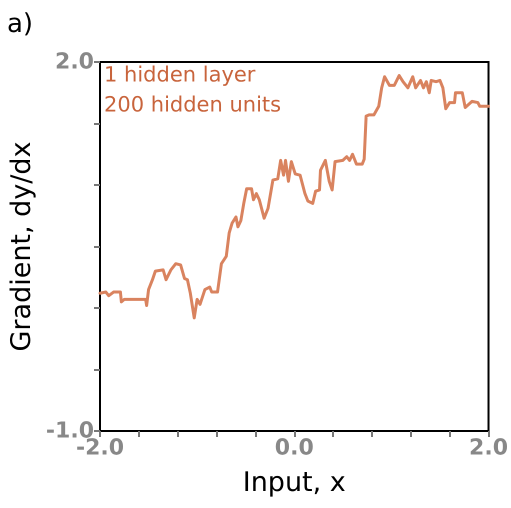 This screenshot has width=511, height=508. I want to click on annotation: 200 hidden units, so click(193, 104).